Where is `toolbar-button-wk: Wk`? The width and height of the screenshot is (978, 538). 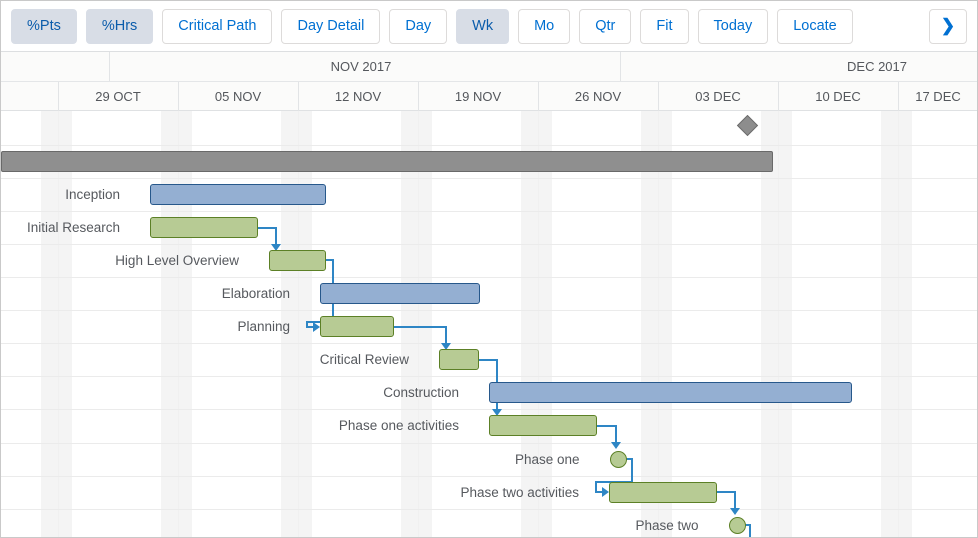 toolbar-button-wk: Wk is located at coordinates (483, 26).